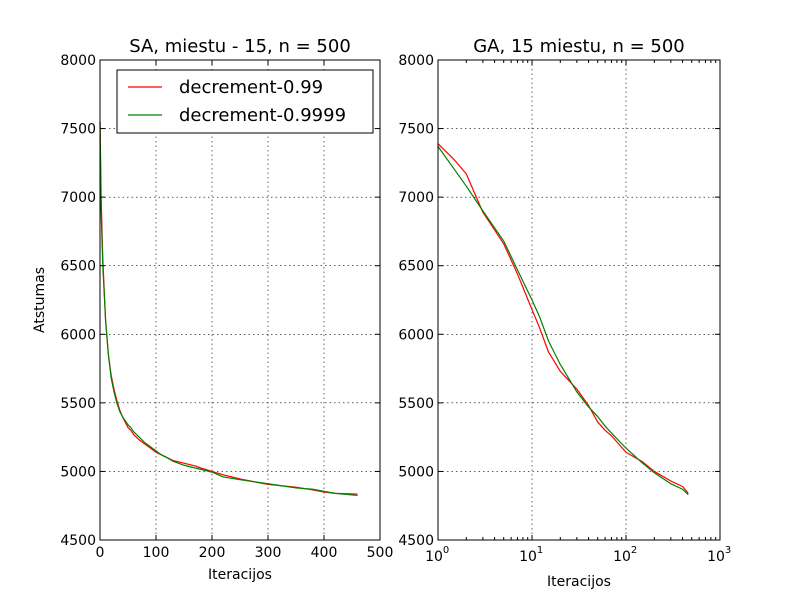 The width and height of the screenshot is (800, 600). I want to click on ga-y-tick-label: 5500, so click(416, 404).